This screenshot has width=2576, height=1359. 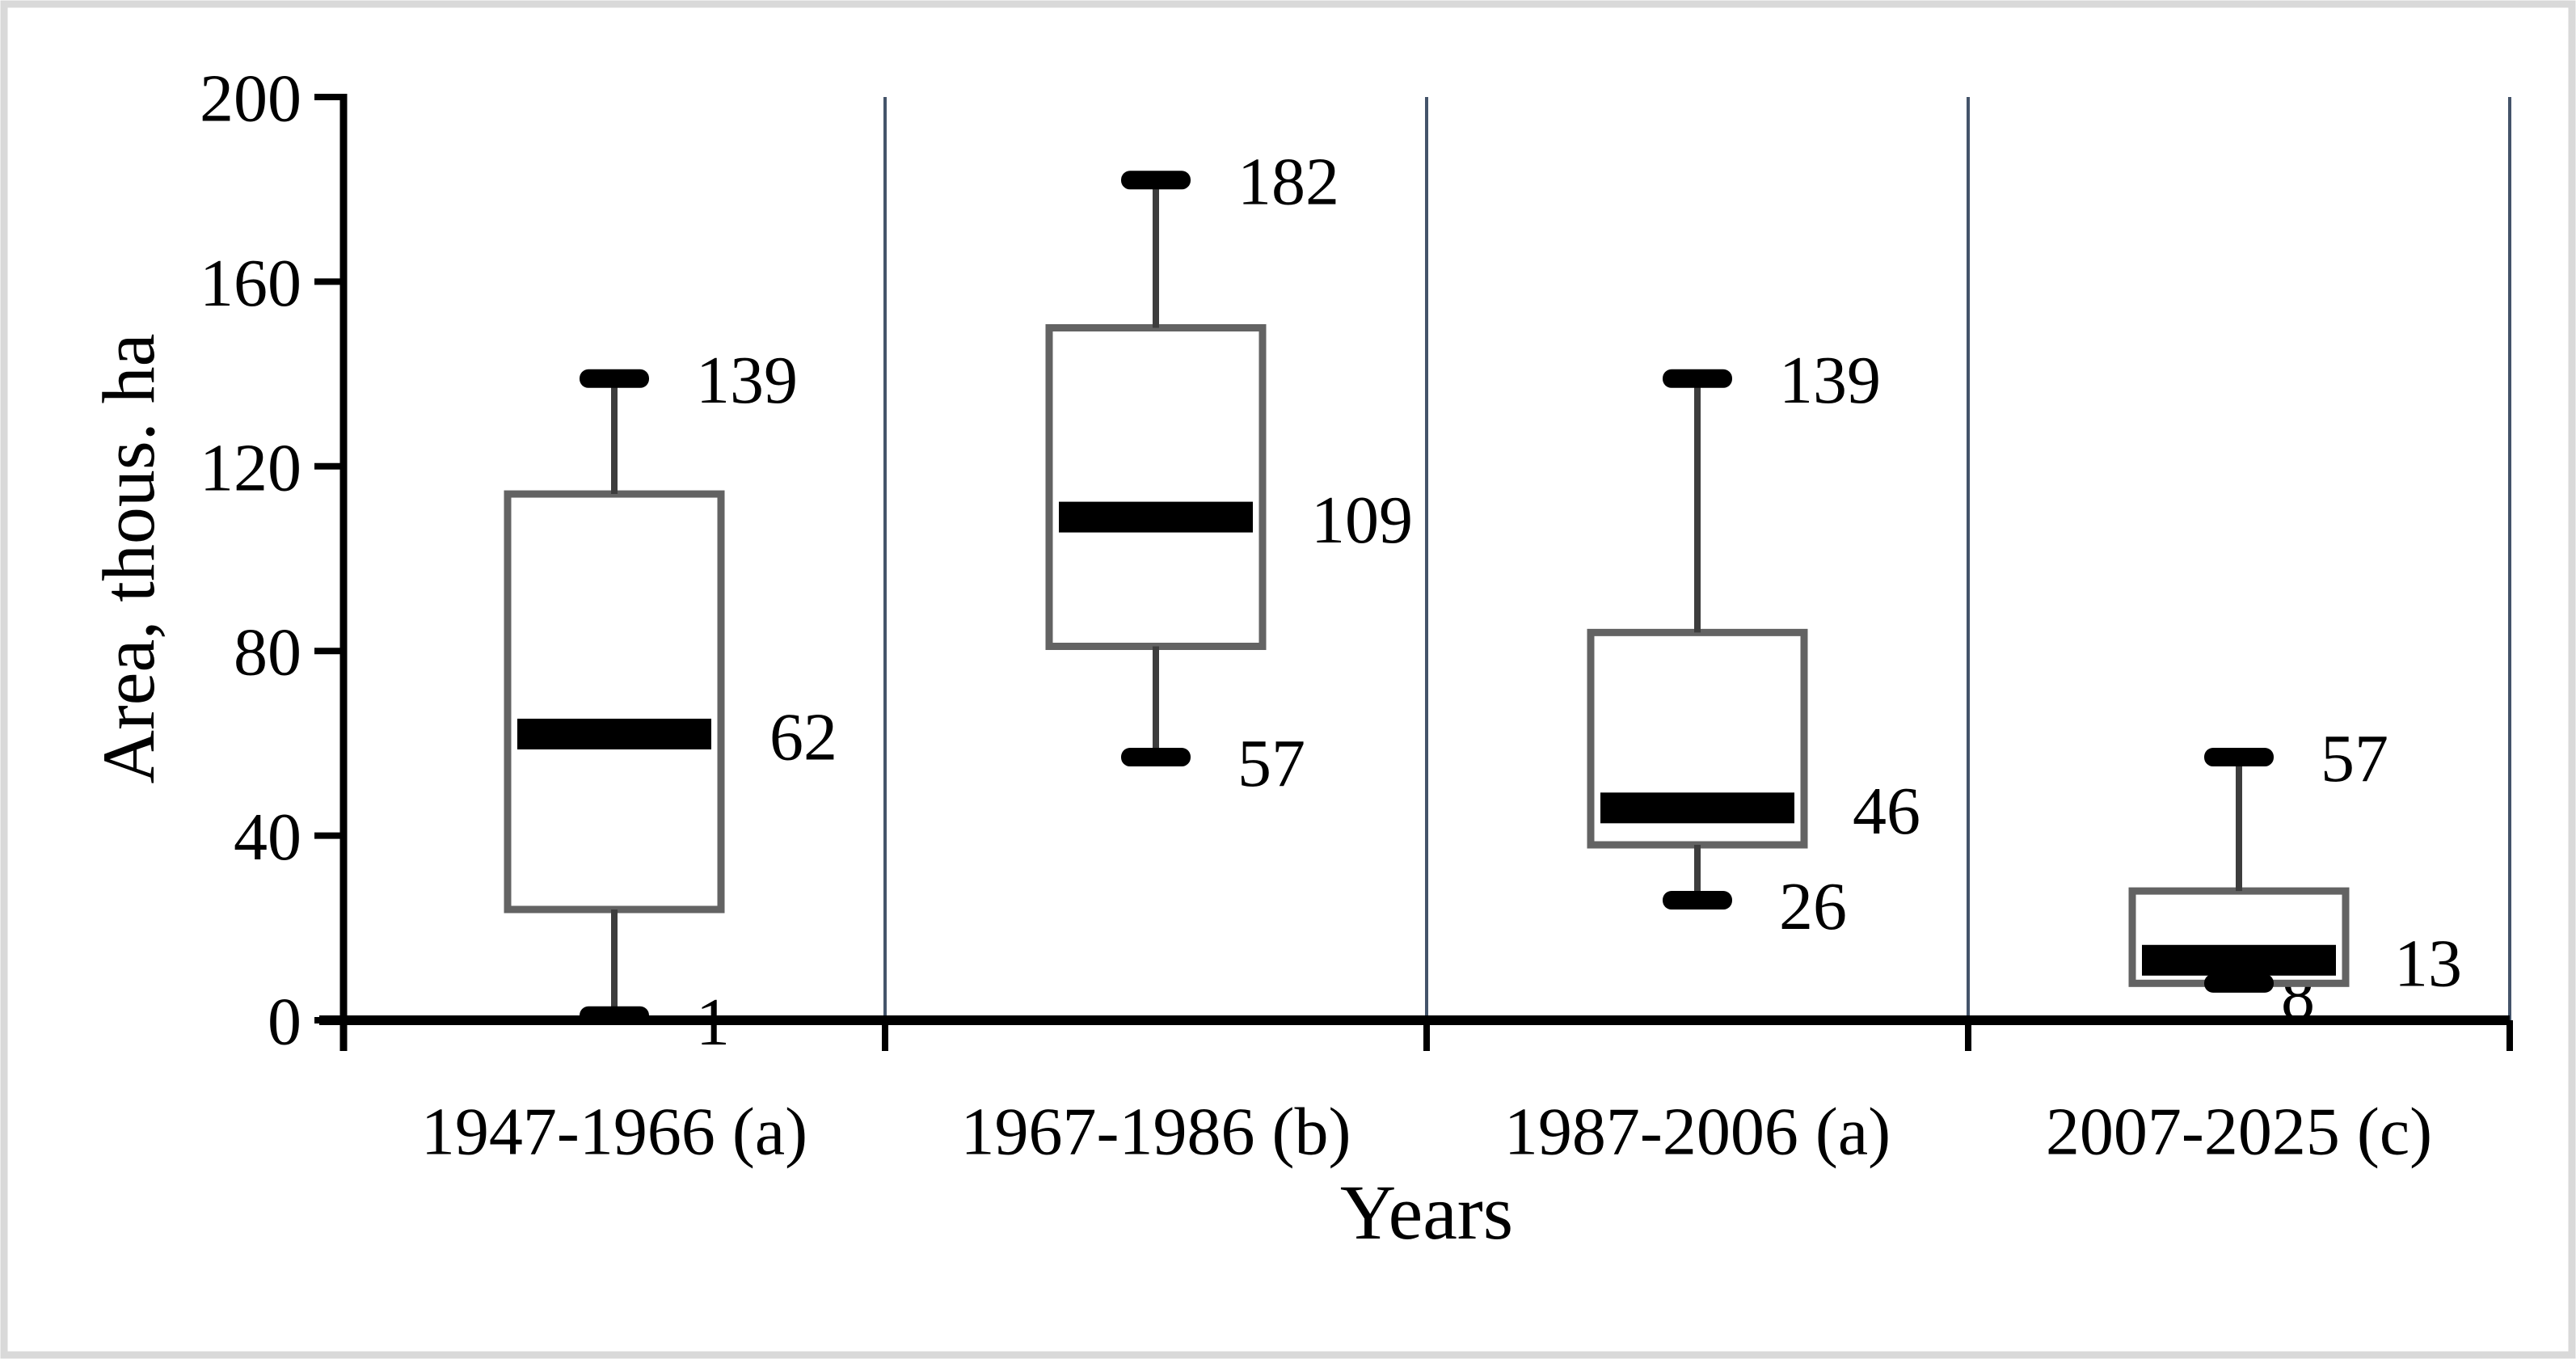 What do you see at coordinates (284, 1022) in the screenshot?
I see `y-tick-label: 0` at bounding box center [284, 1022].